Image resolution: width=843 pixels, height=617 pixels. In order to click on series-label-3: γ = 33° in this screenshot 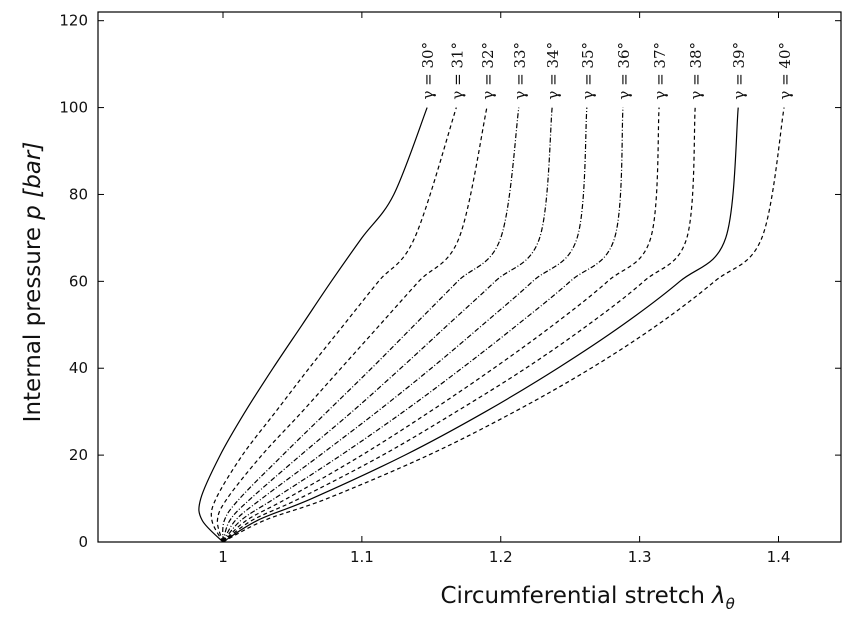, I will do `click(520, 71)`.